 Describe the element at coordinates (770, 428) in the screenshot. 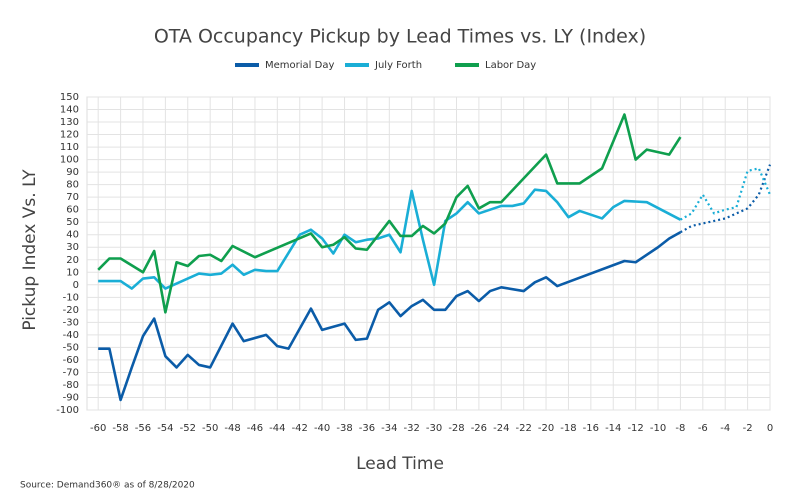

I see `x-tick-label: 0` at that location.